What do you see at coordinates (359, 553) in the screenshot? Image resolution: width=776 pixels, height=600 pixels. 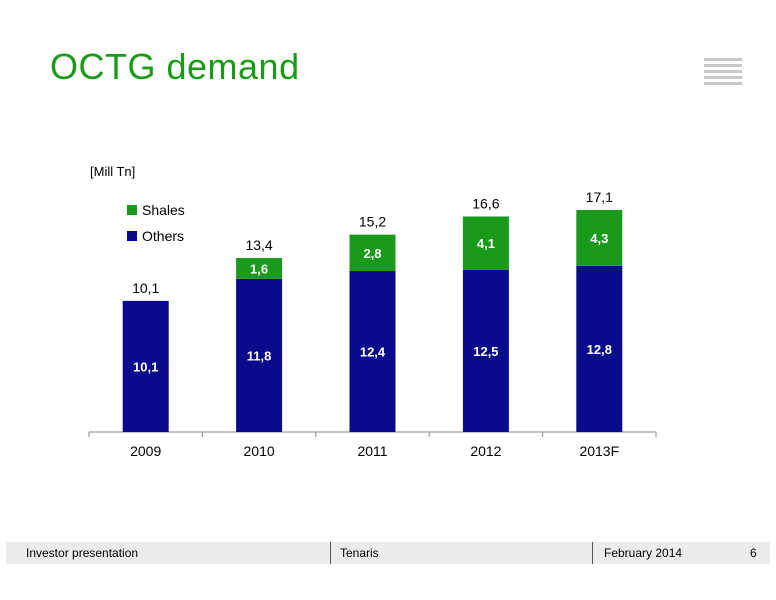 I see `footer-company: Tenaris` at bounding box center [359, 553].